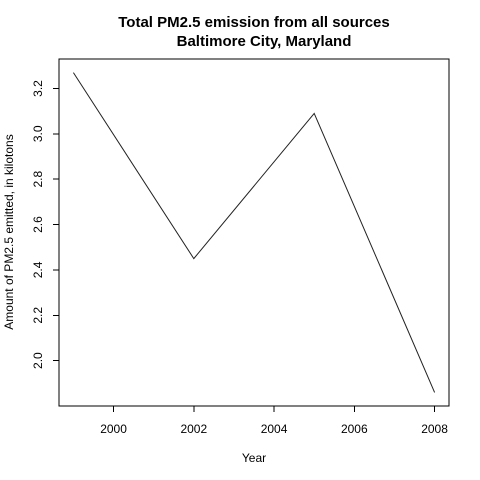  What do you see at coordinates (38, 224) in the screenshot?
I see `y-tick-label: 2.6` at bounding box center [38, 224].